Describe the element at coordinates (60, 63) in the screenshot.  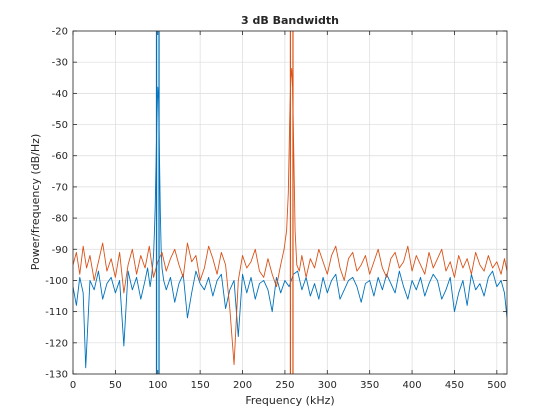
I see `y-tick-label: -30` at that location.